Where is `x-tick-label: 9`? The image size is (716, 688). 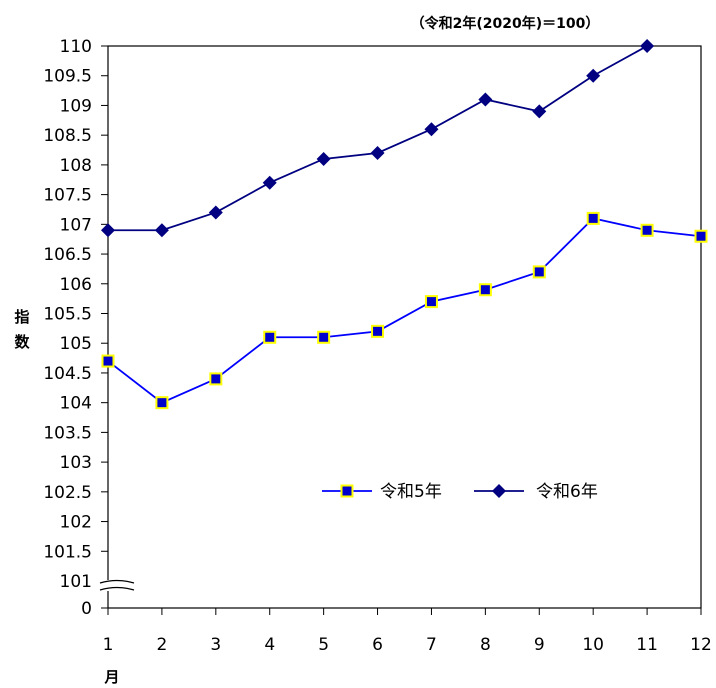 x-tick-label: 9 is located at coordinates (539, 645).